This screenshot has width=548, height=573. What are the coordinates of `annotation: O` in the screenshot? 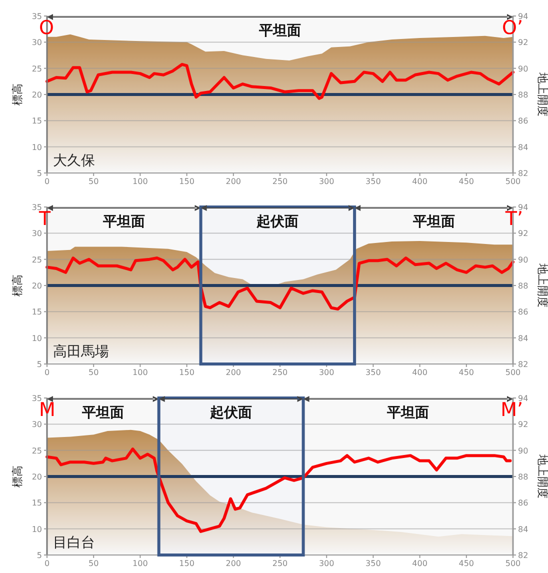 It's located at (46, 28).